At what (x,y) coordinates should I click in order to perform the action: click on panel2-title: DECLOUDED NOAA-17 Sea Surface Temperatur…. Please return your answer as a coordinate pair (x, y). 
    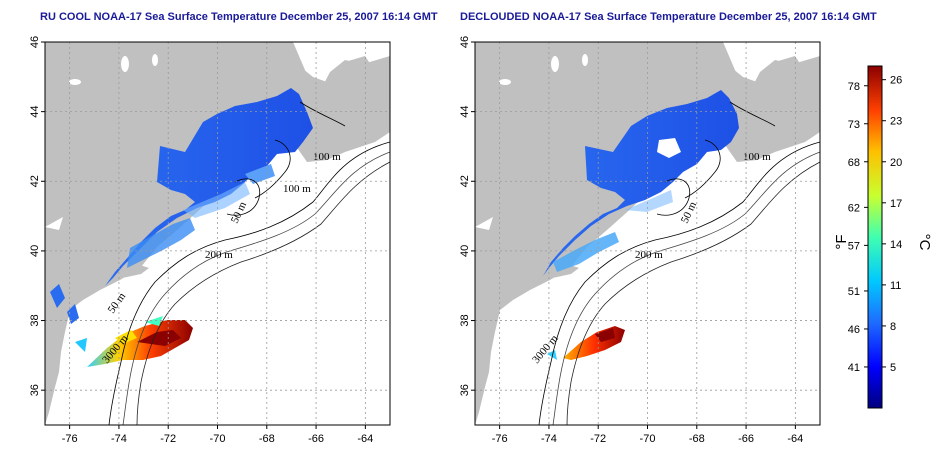
    Looking at the image, I should click on (668, 17).